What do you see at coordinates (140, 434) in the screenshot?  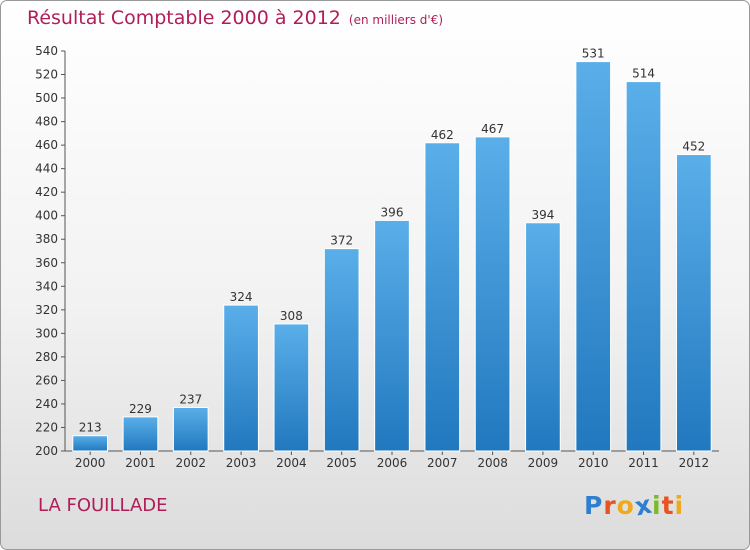 I see `bar-2001` at bounding box center [140, 434].